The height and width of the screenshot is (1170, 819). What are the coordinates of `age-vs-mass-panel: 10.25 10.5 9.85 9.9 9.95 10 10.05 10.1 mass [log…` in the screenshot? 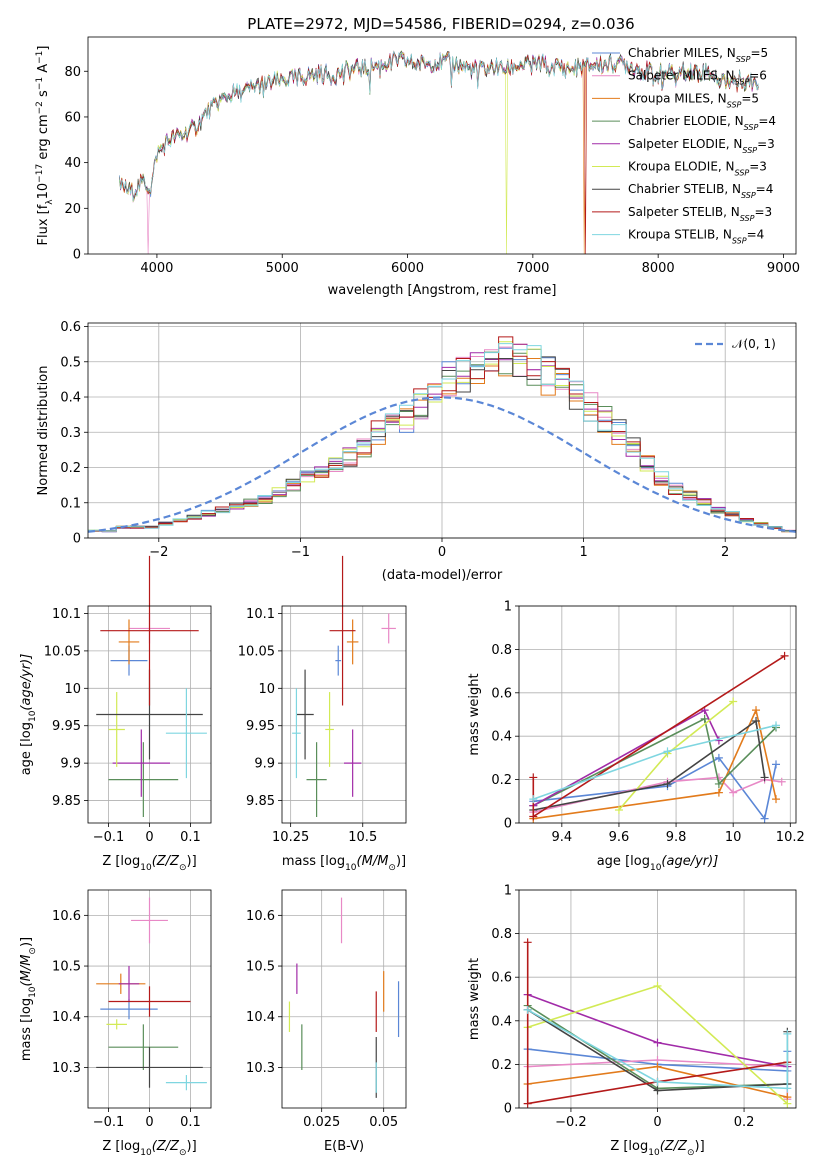 It's located at (322, 714).